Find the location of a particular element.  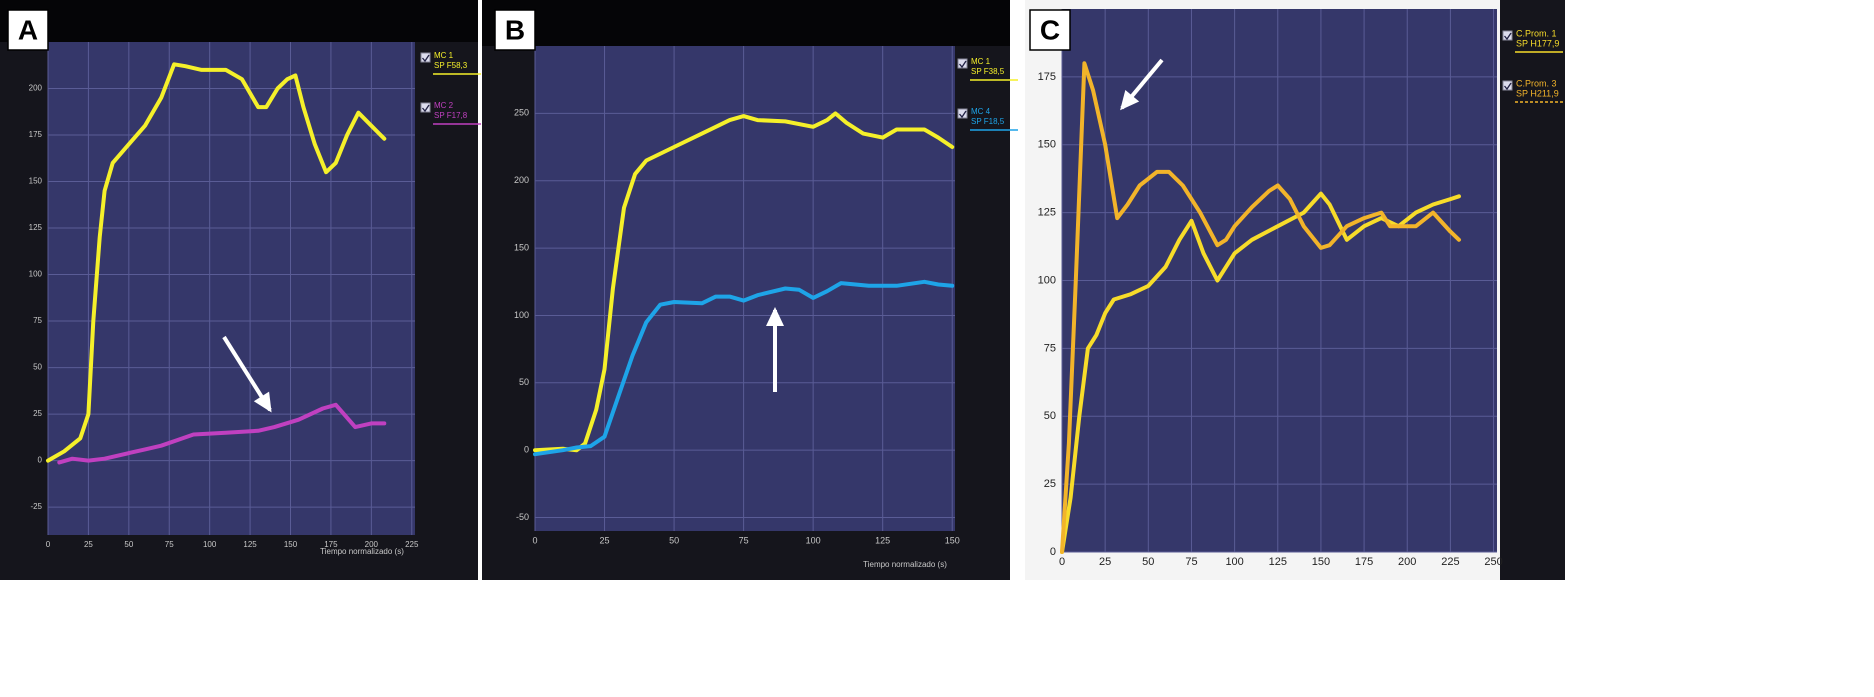

x-tick-label: 250 is located at coordinates (1493, 562).